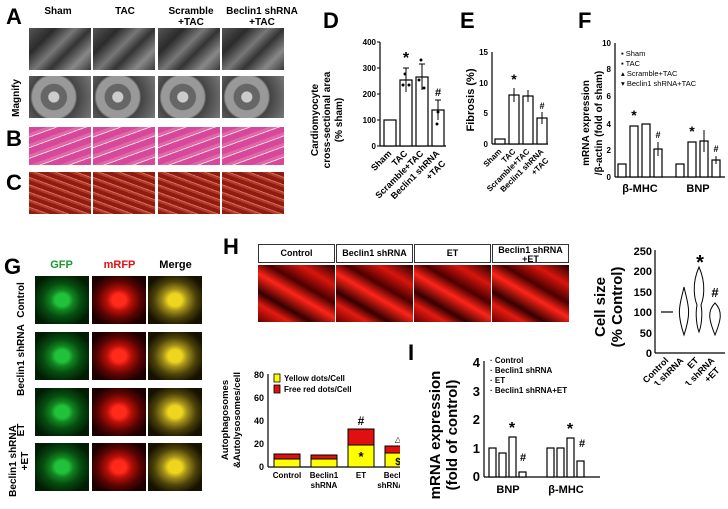 This screenshot has height=509, width=728. What do you see at coordinates (339, 120) in the screenshot?
I see `svg-text: (% sham)` at bounding box center [339, 120].